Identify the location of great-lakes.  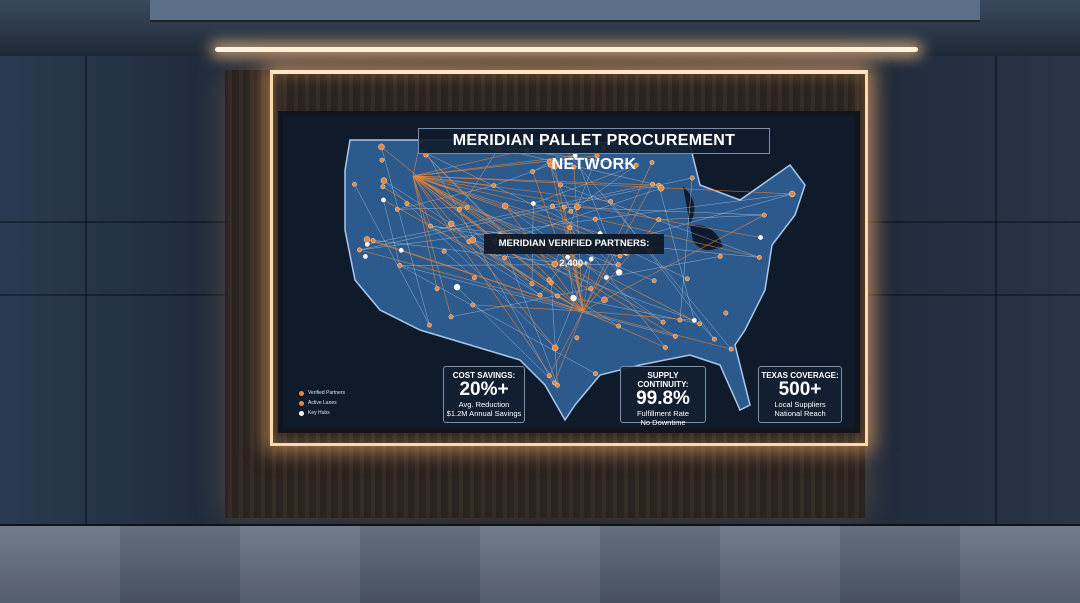
(703, 218).